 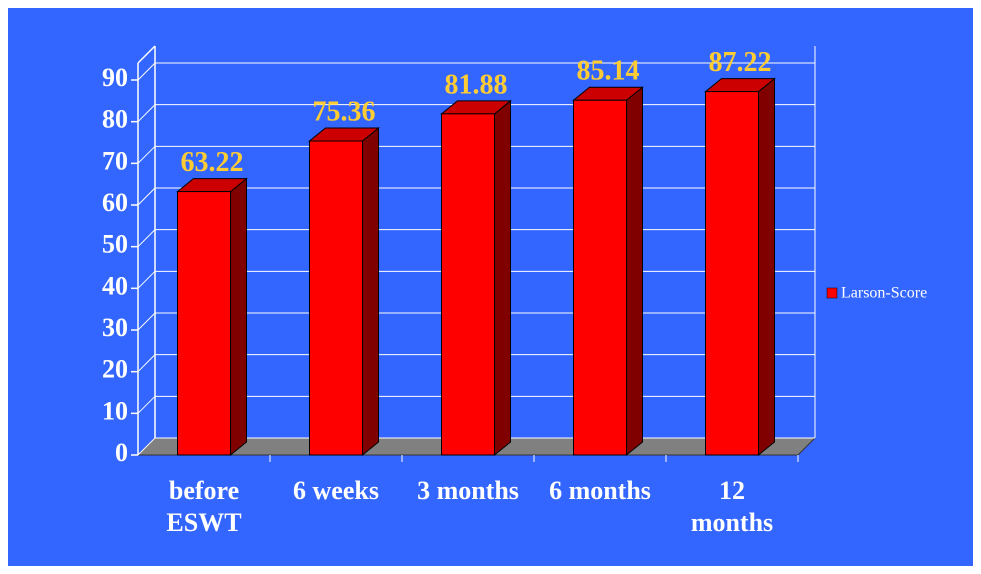 What do you see at coordinates (212, 162) in the screenshot?
I see `value-label: 63.22` at bounding box center [212, 162].